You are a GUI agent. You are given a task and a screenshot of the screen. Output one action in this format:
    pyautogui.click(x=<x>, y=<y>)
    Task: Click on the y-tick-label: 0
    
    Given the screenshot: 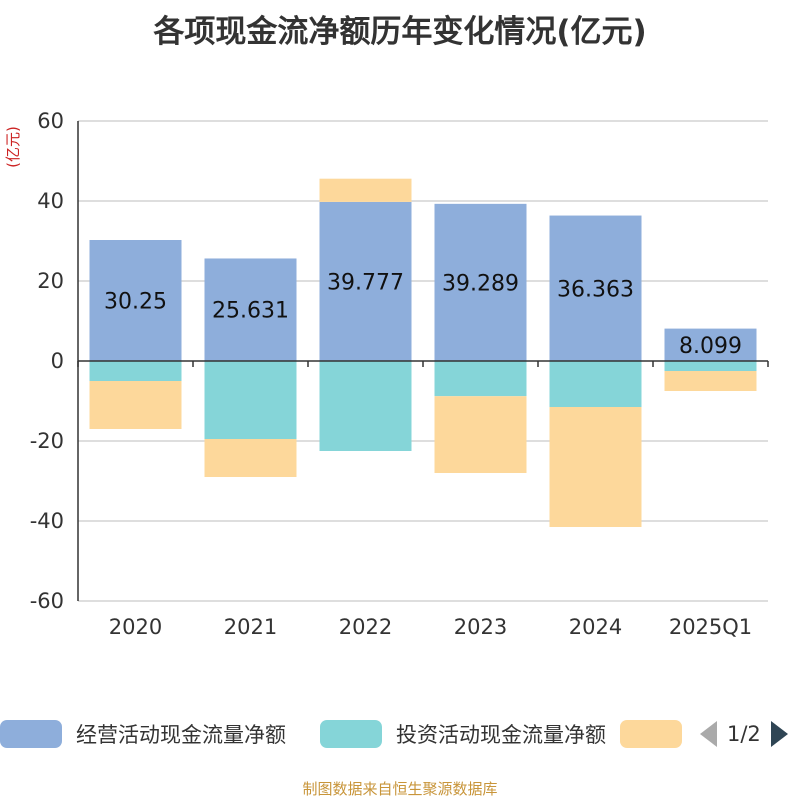 What is the action you would take?
    pyautogui.click(x=57, y=361)
    